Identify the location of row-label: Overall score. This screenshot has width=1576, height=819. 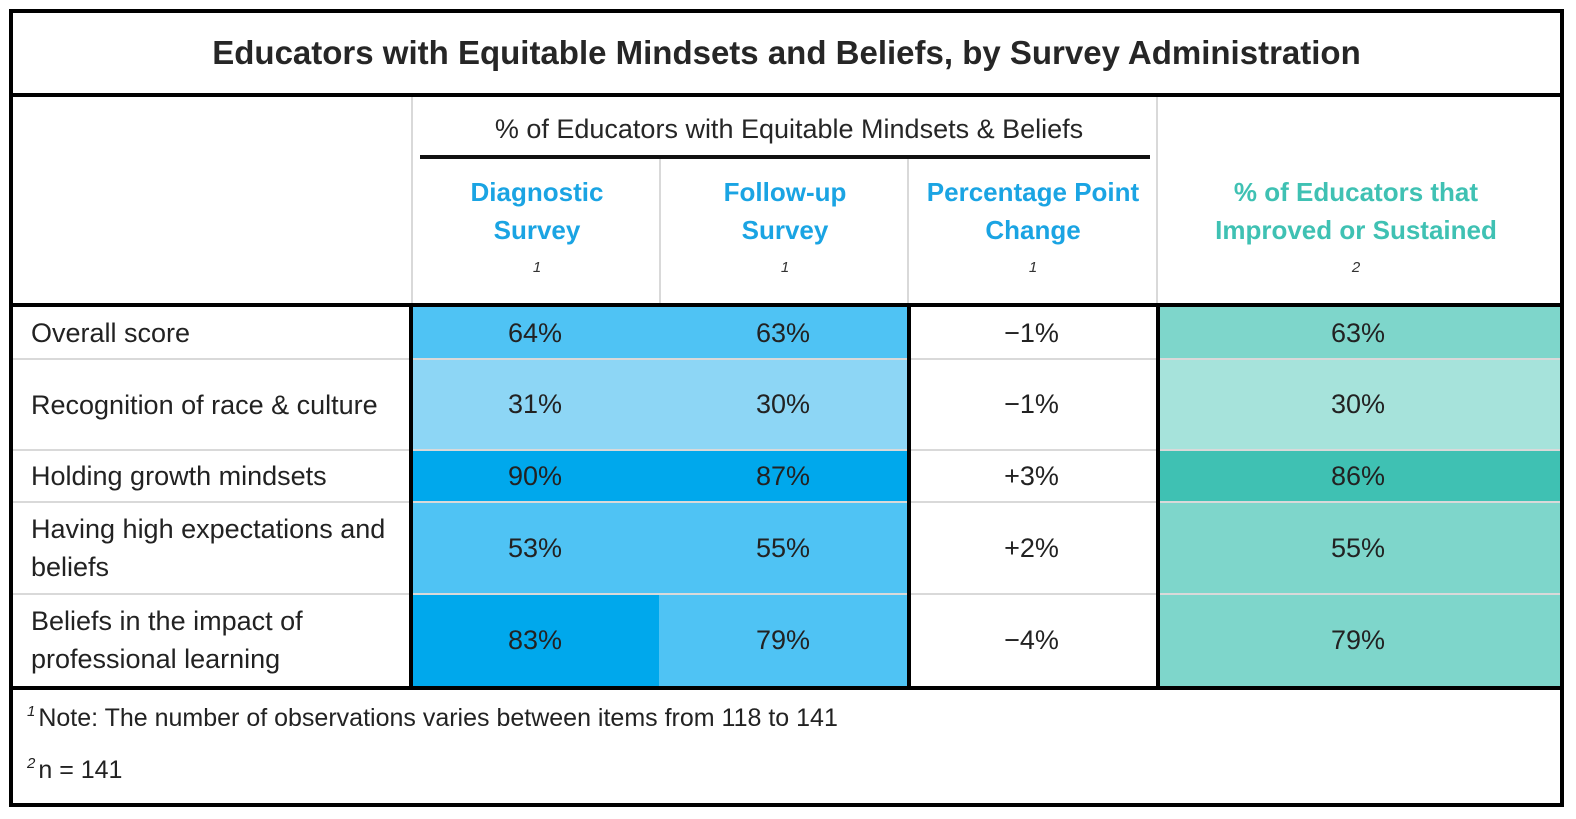
(111, 333).